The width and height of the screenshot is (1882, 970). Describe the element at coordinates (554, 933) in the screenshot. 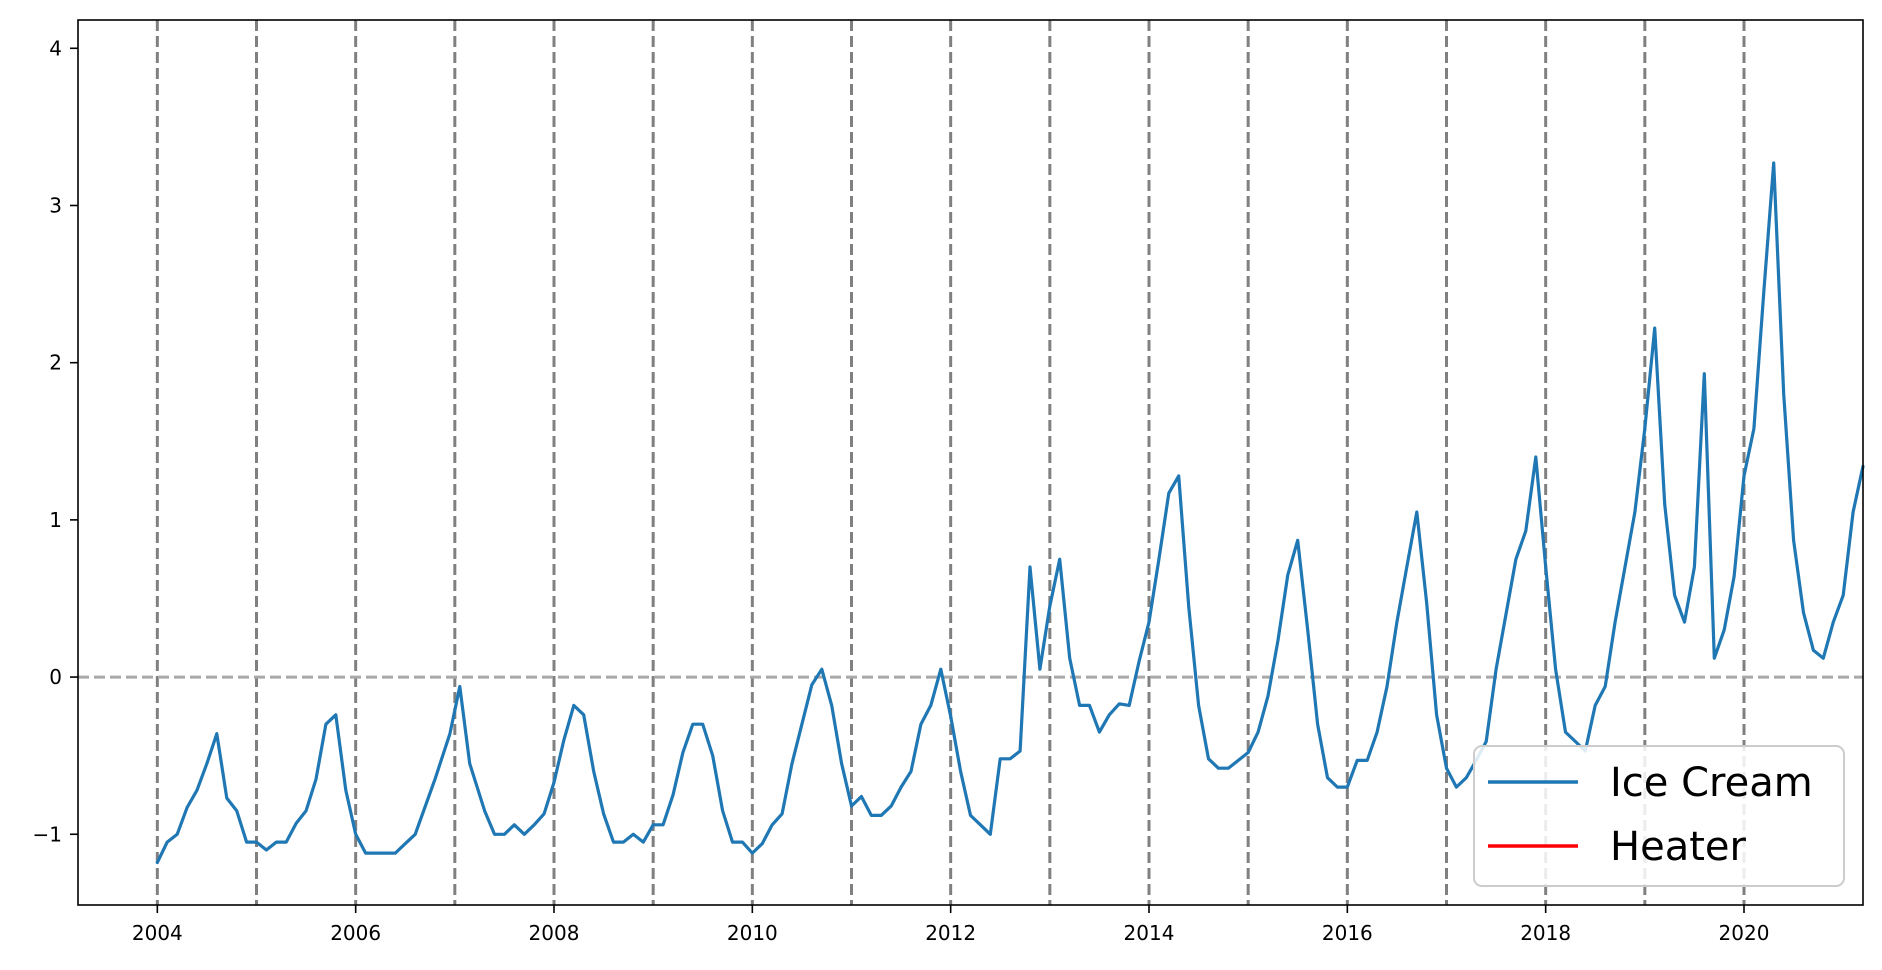

I see `x-tick-label: 2008` at that location.